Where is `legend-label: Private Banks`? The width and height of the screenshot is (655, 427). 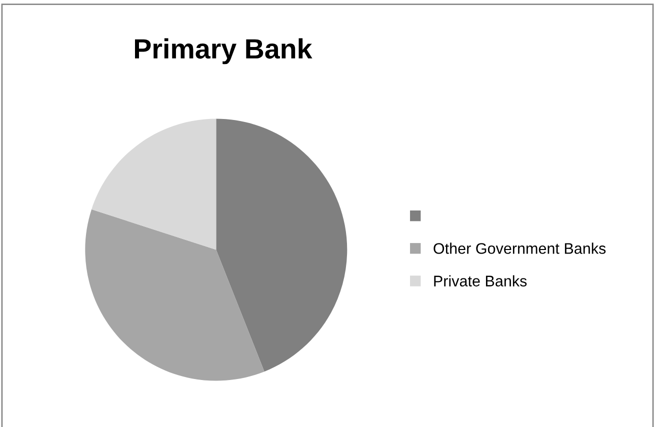 legend-label: Private Banks is located at coordinates (480, 280).